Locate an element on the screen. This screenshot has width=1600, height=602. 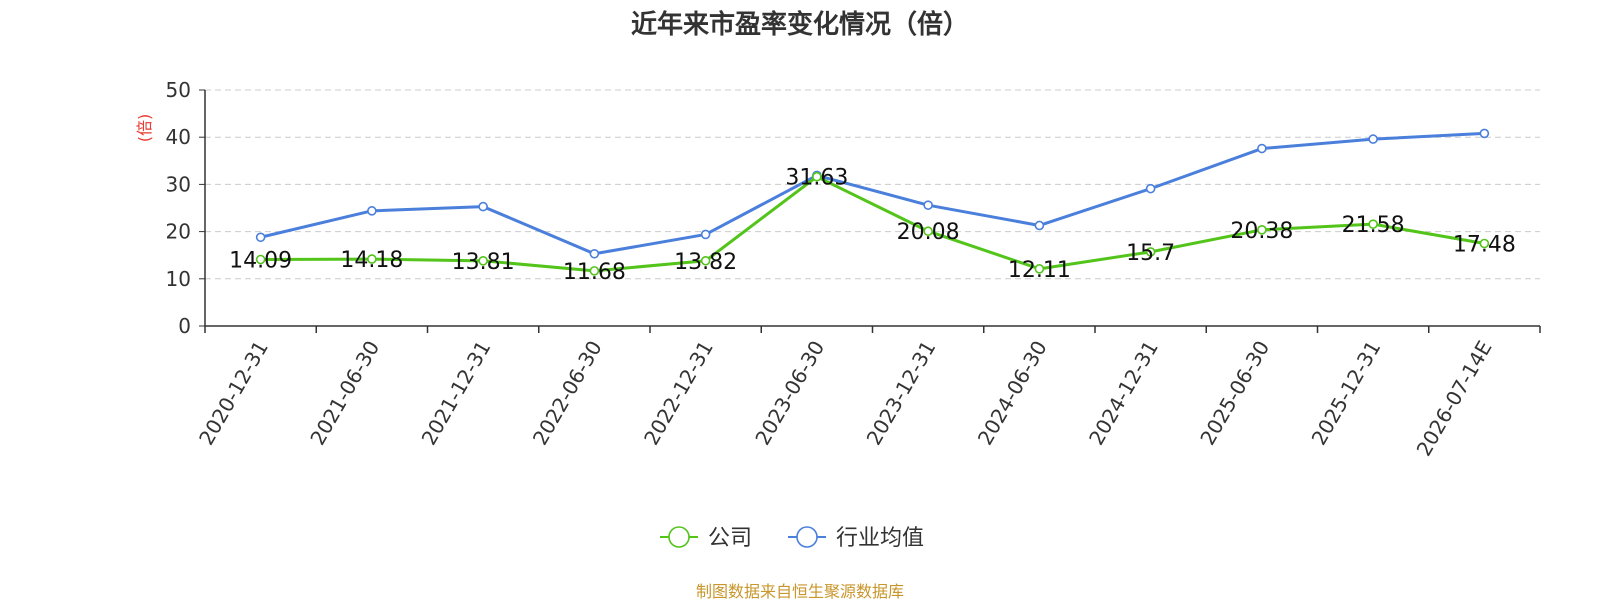
source-note: 制图数据来自恒生聚源数据库 is located at coordinates (799, 591).